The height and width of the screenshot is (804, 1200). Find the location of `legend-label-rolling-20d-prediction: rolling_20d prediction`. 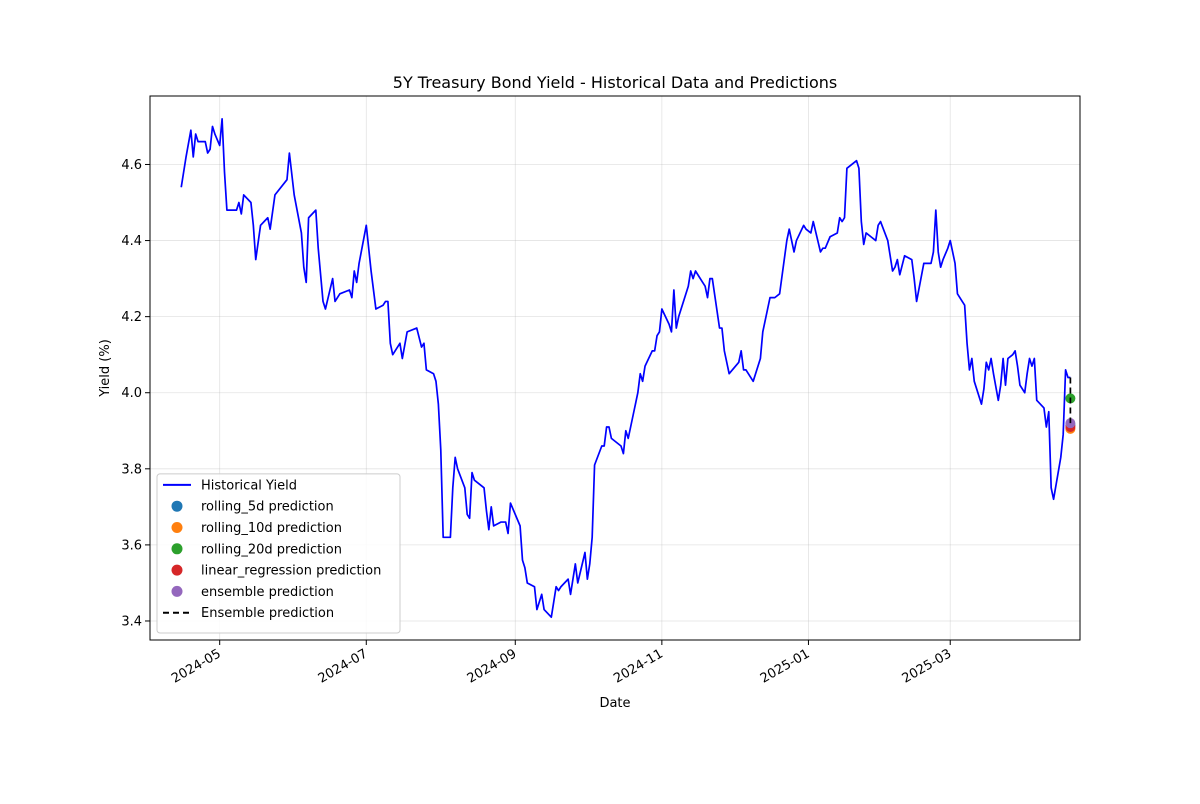

legend-label-rolling-20d-prediction: rolling_20d prediction is located at coordinates (271, 549).